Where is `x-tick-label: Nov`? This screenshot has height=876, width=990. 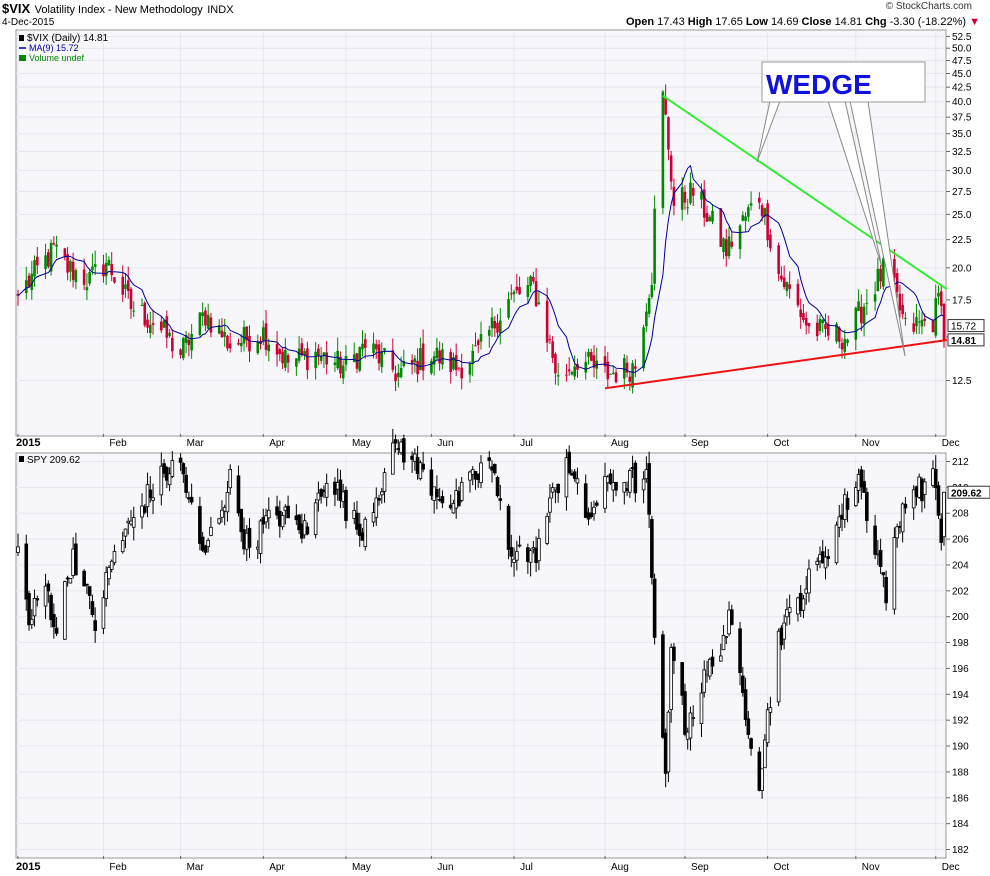
x-tick-label: Nov is located at coordinates (871, 443).